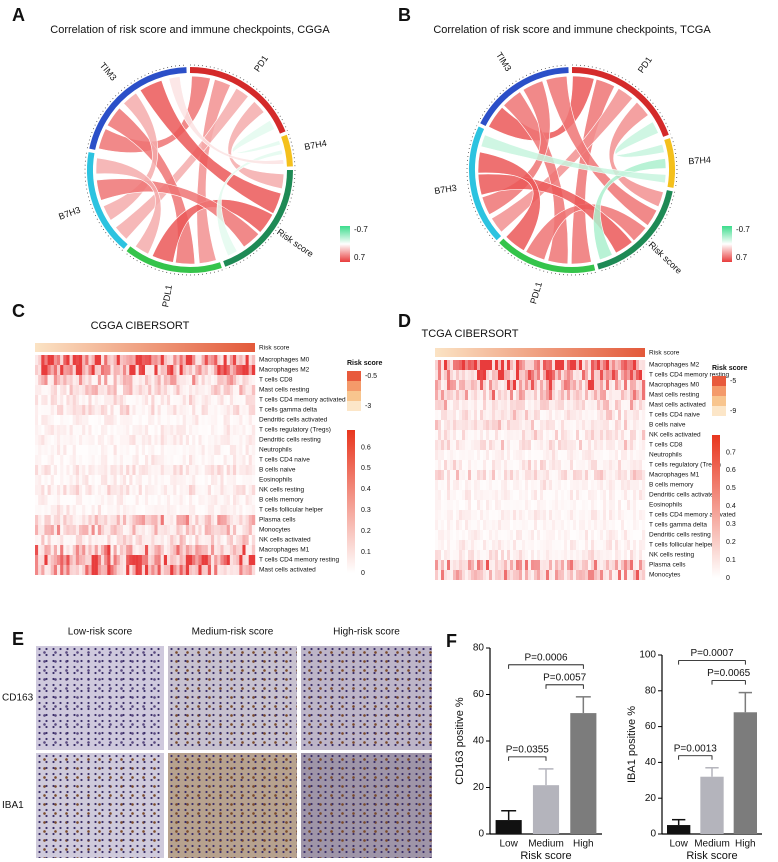  What do you see at coordinates (674, 365) in the screenshot?
I see `heatmap-row-label: Macrophages M2` at bounding box center [674, 365].